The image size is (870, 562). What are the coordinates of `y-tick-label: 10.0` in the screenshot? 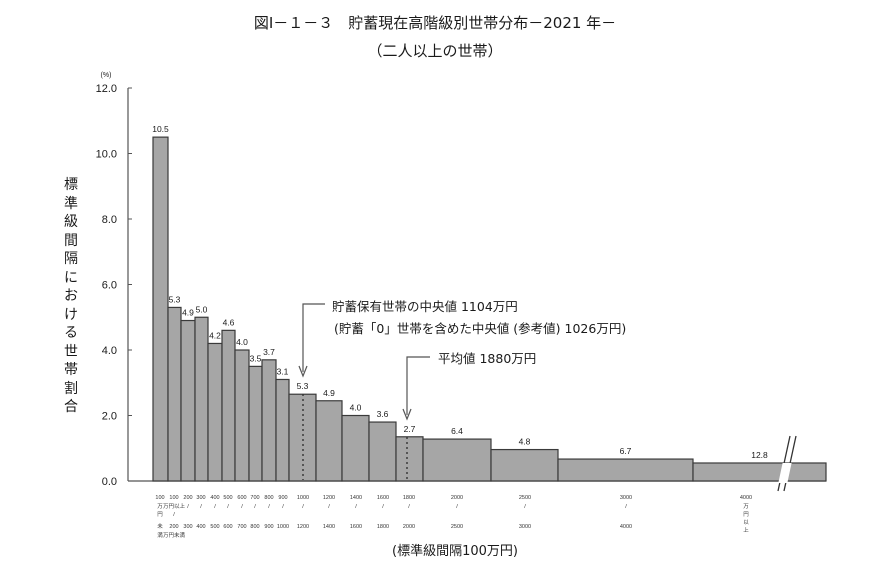 It's located at (106, 155).